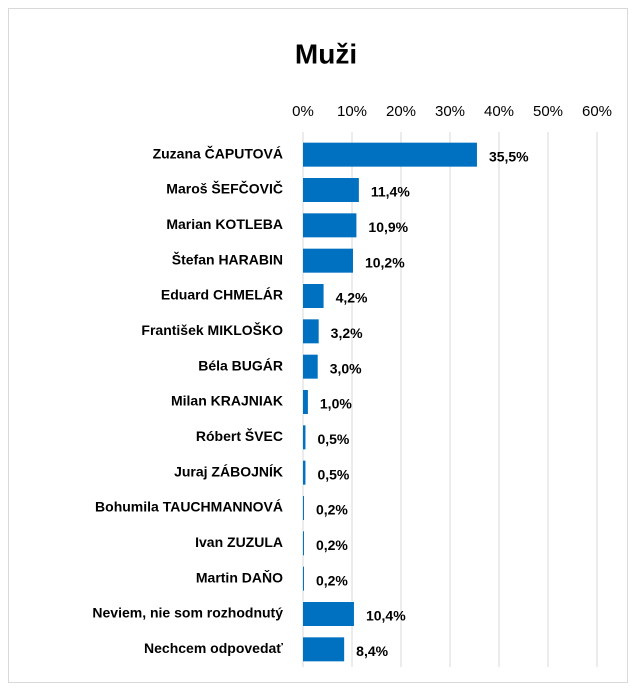  What do you see at coordinates (239, 576) in the screenshot?
I see `y-tick-label: Martin DAŇO` at bounding box center [239, 576].